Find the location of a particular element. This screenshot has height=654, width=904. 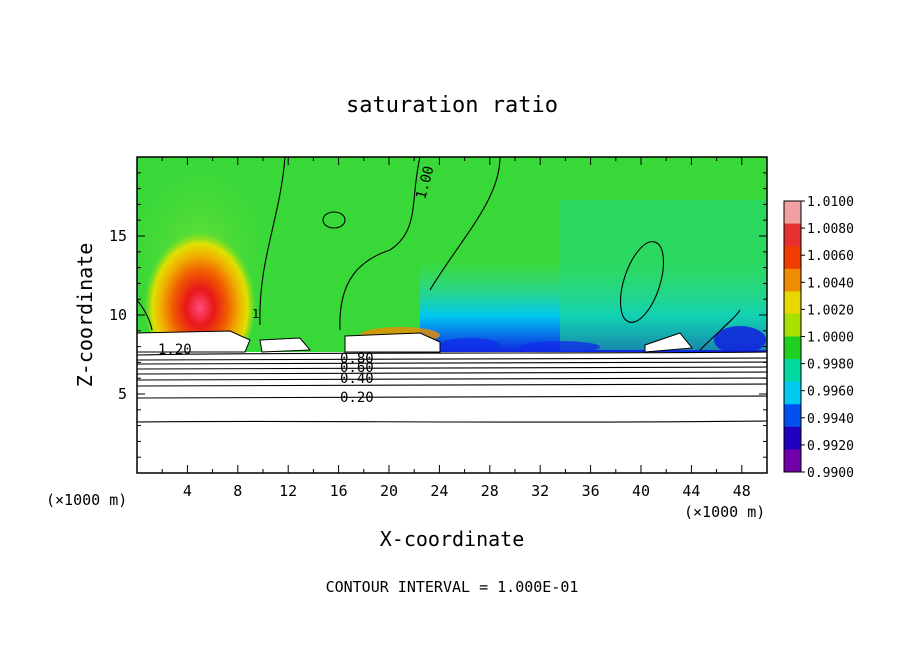

contour-label: 0.40 is located at coordinates (357, 379).